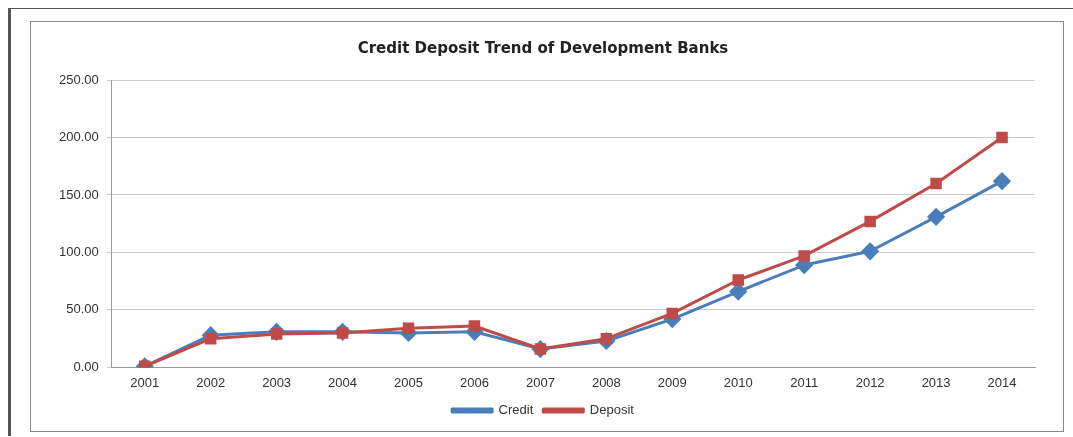 This screenshot has width=1073, height=437. Describe the element at coordinates (612, 410) in the screenshot. I see `legend-label: Deposit` at that location.